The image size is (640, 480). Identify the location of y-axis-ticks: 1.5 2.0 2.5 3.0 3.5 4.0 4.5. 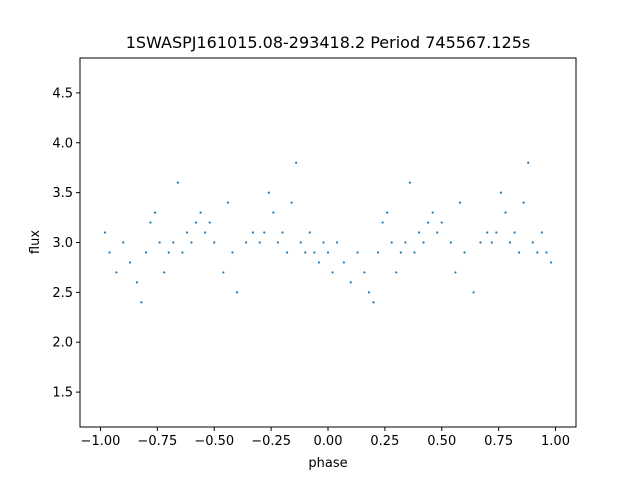
(66, 243).